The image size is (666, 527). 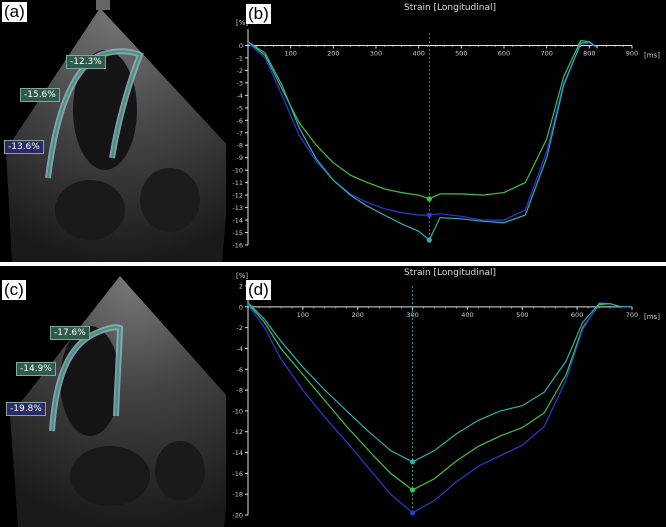 What do you see at coordinates (240, 58) in the screenshot?
I see `y-tick-label: -1` at bounding box center [240, 58].